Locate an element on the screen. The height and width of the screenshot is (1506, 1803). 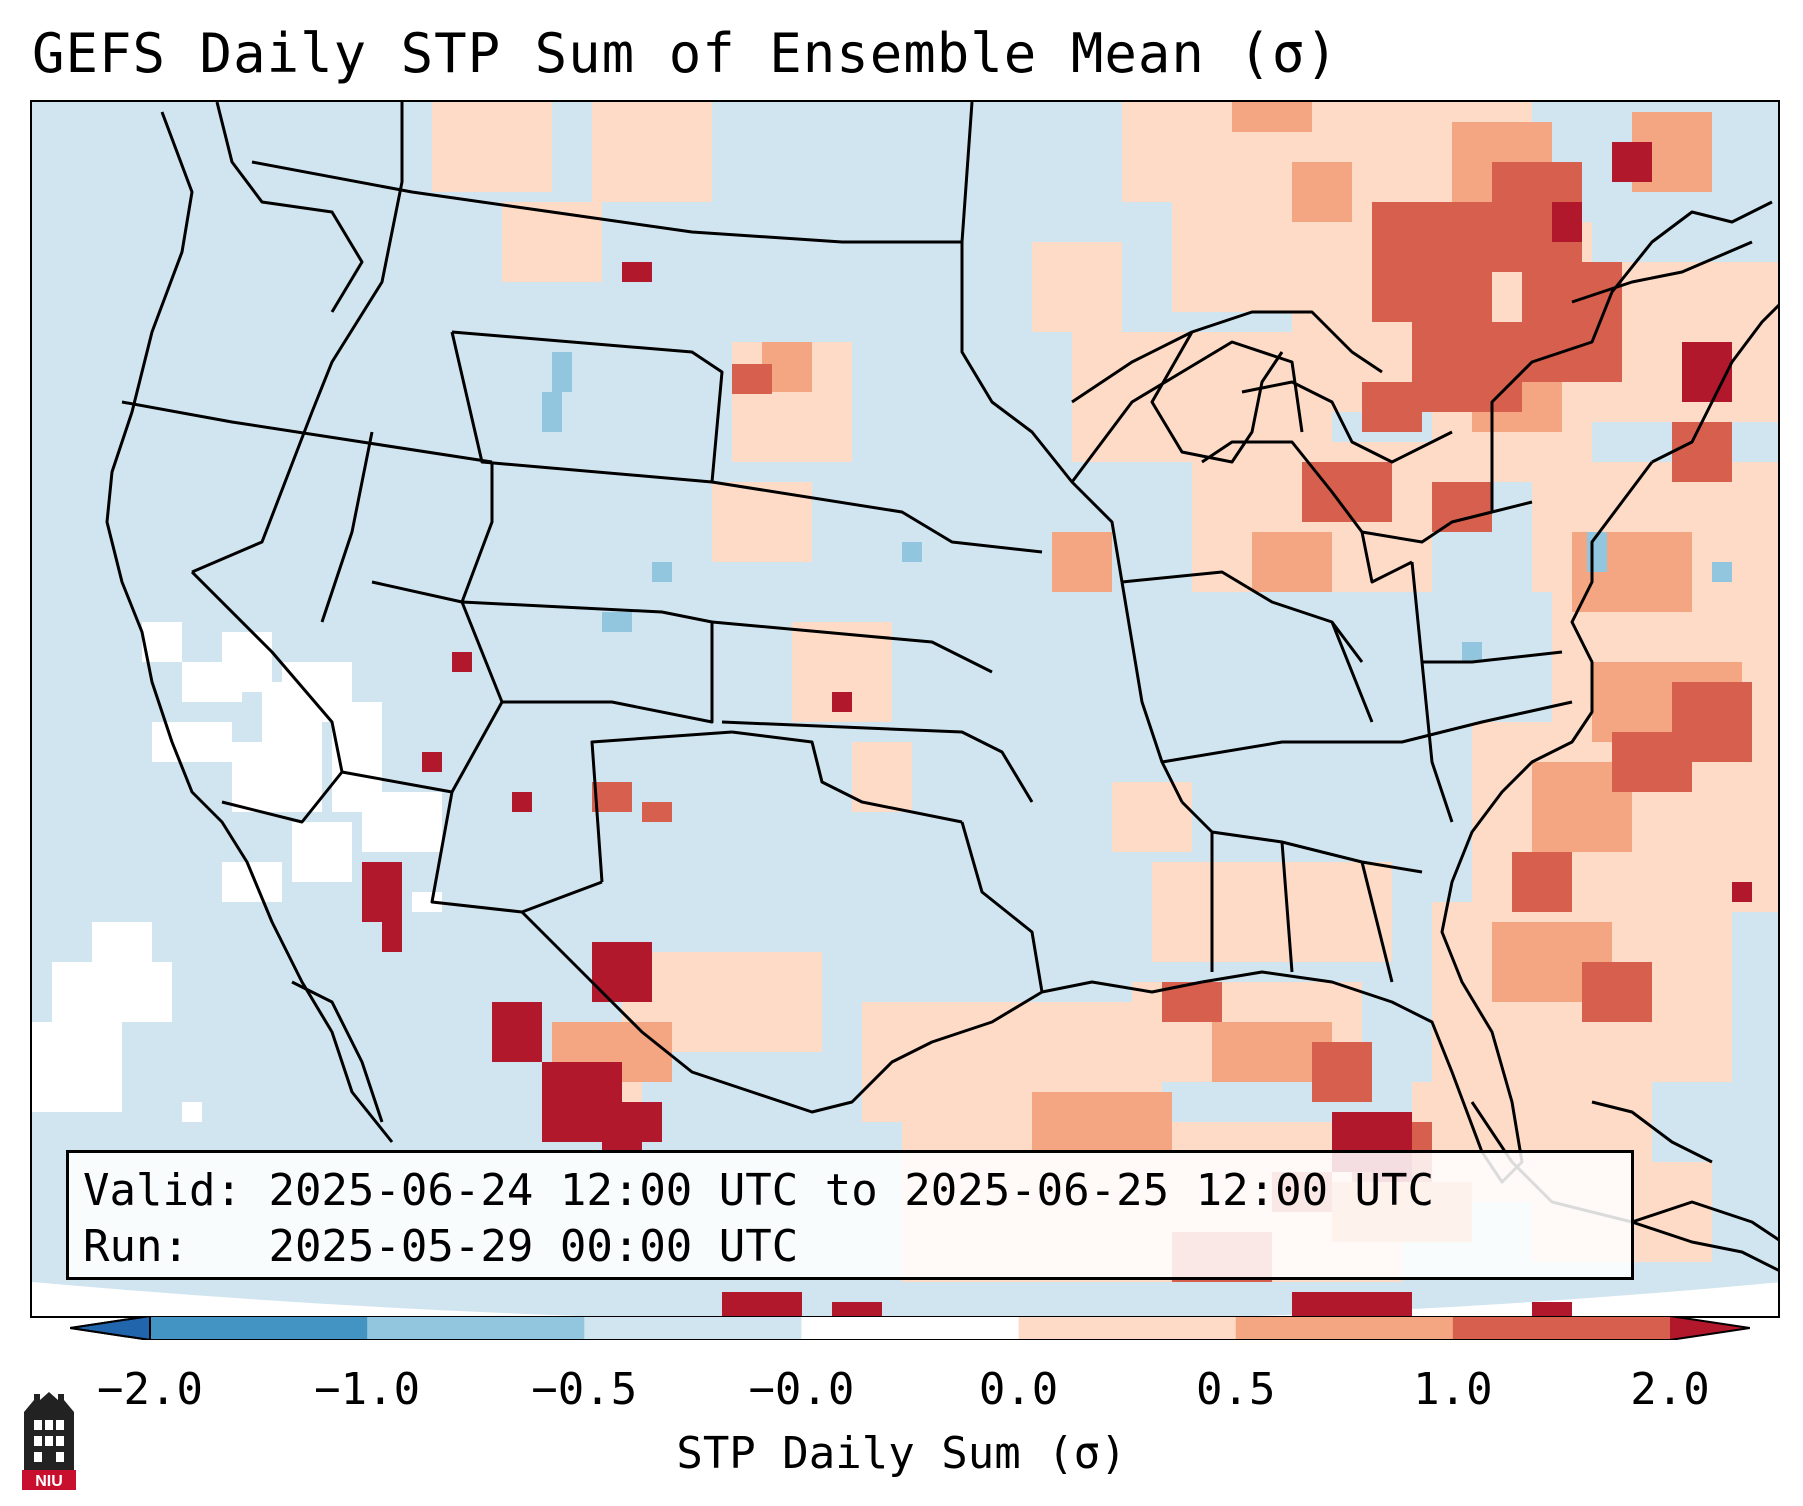
colorbar-extend-low is located at coordinates (110, 1328).